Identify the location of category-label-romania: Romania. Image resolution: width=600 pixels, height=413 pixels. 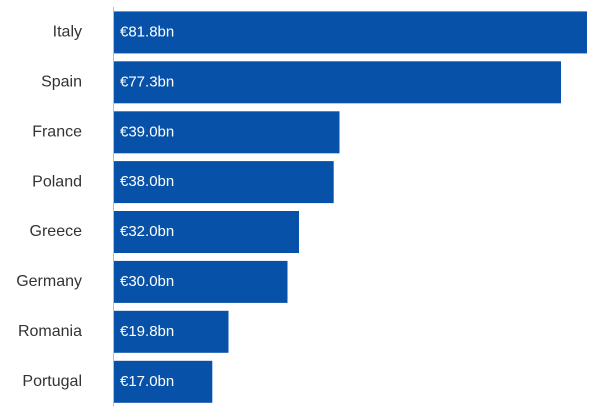
(50, 331).